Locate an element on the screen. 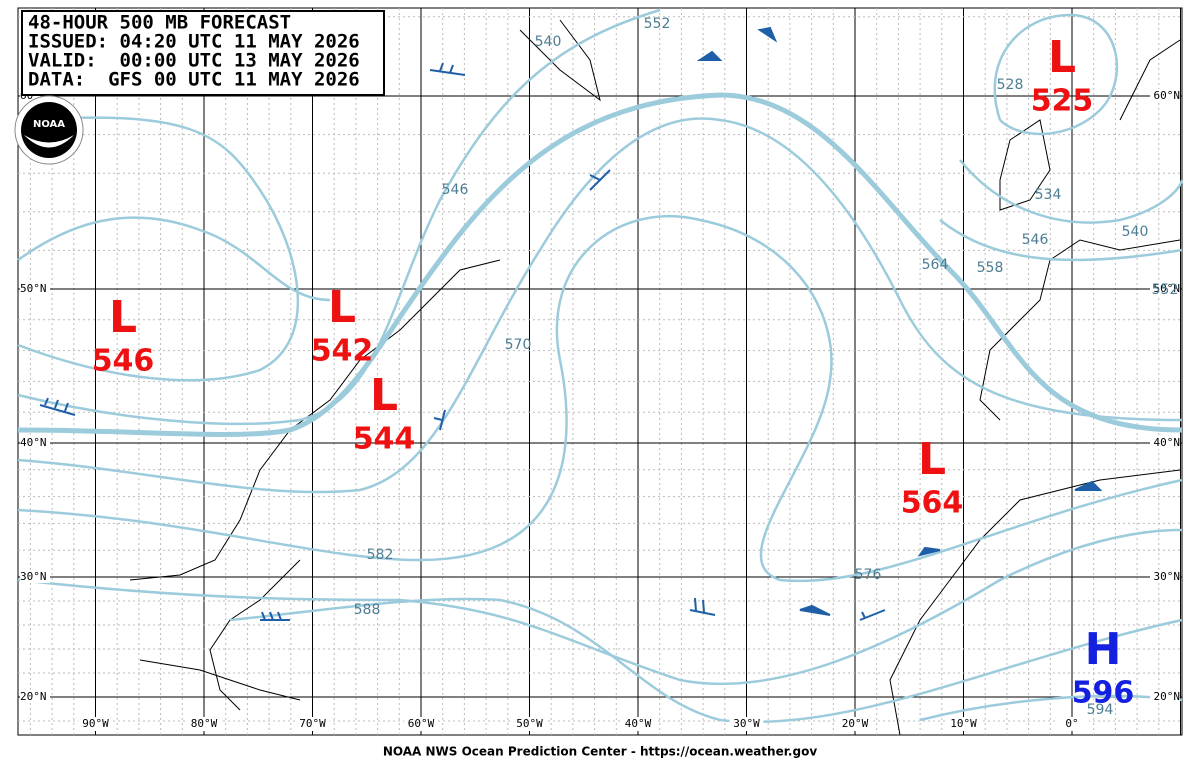  header-line: 48-HOUR 500 MB FORECAST is located at coordinates (159, 23).